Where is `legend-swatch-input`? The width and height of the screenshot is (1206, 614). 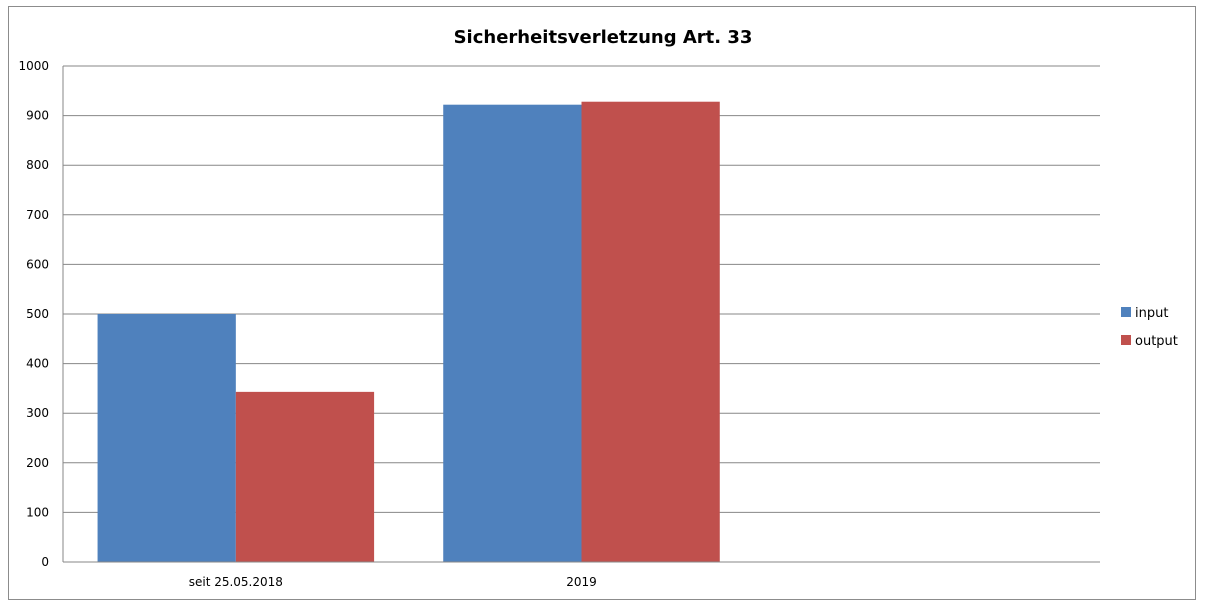 legend-swatch-input is located at coordinates (1126, 312).